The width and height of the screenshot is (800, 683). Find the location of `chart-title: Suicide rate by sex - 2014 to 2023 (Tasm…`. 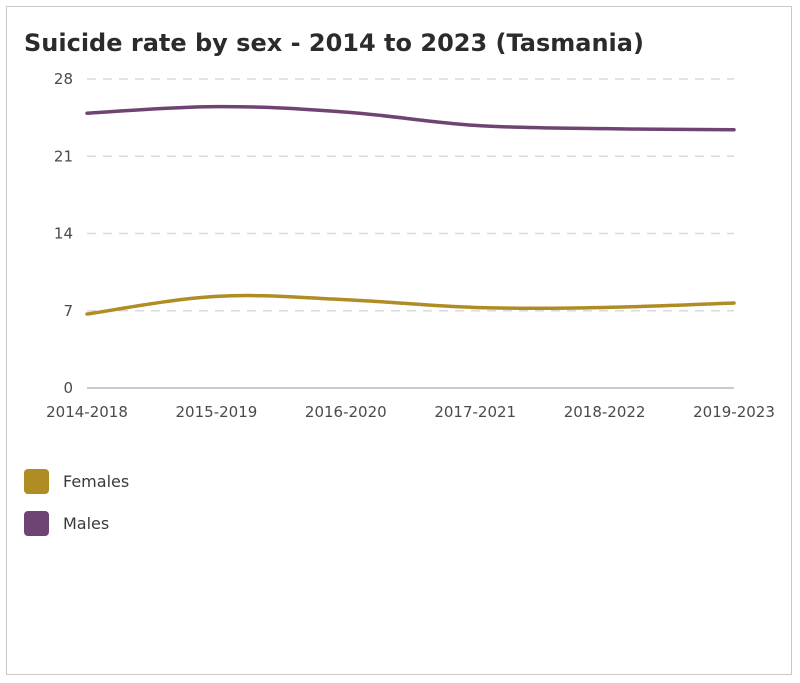

chart-title: Suicide rate by sex - 2014 to 2023 (Tasm… is located at coordinates (334, 43).